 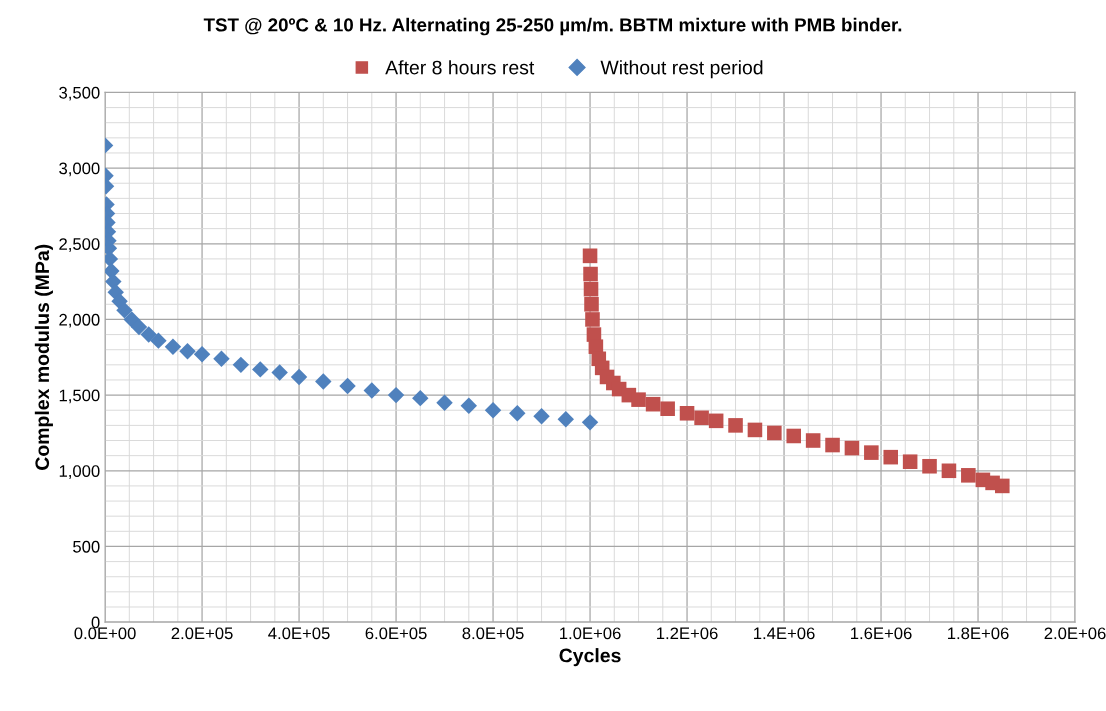 What do you see at coordinates (79, 245) in the screenshot?
I see `y-tick-label: 2,500` at bounding box center [79, 245].